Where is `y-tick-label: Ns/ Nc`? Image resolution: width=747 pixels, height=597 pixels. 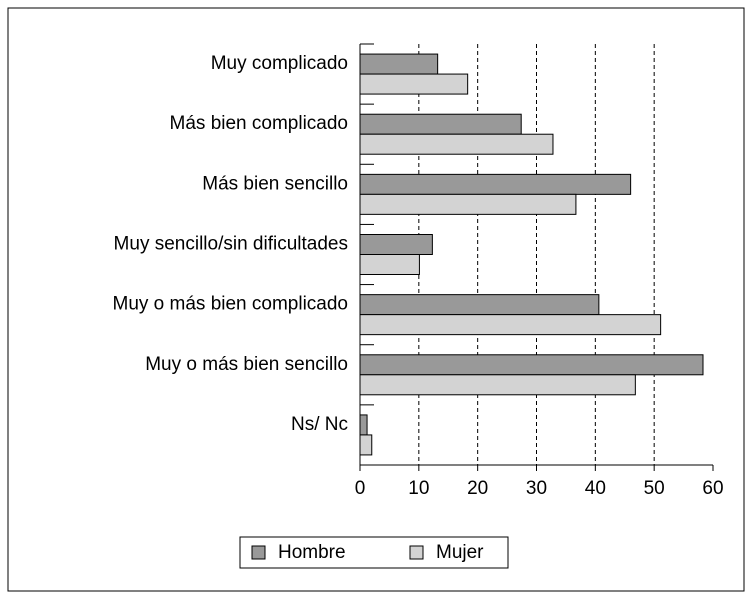 y-tick-label: Ns/ Nc is located at coordinates (319, 424).